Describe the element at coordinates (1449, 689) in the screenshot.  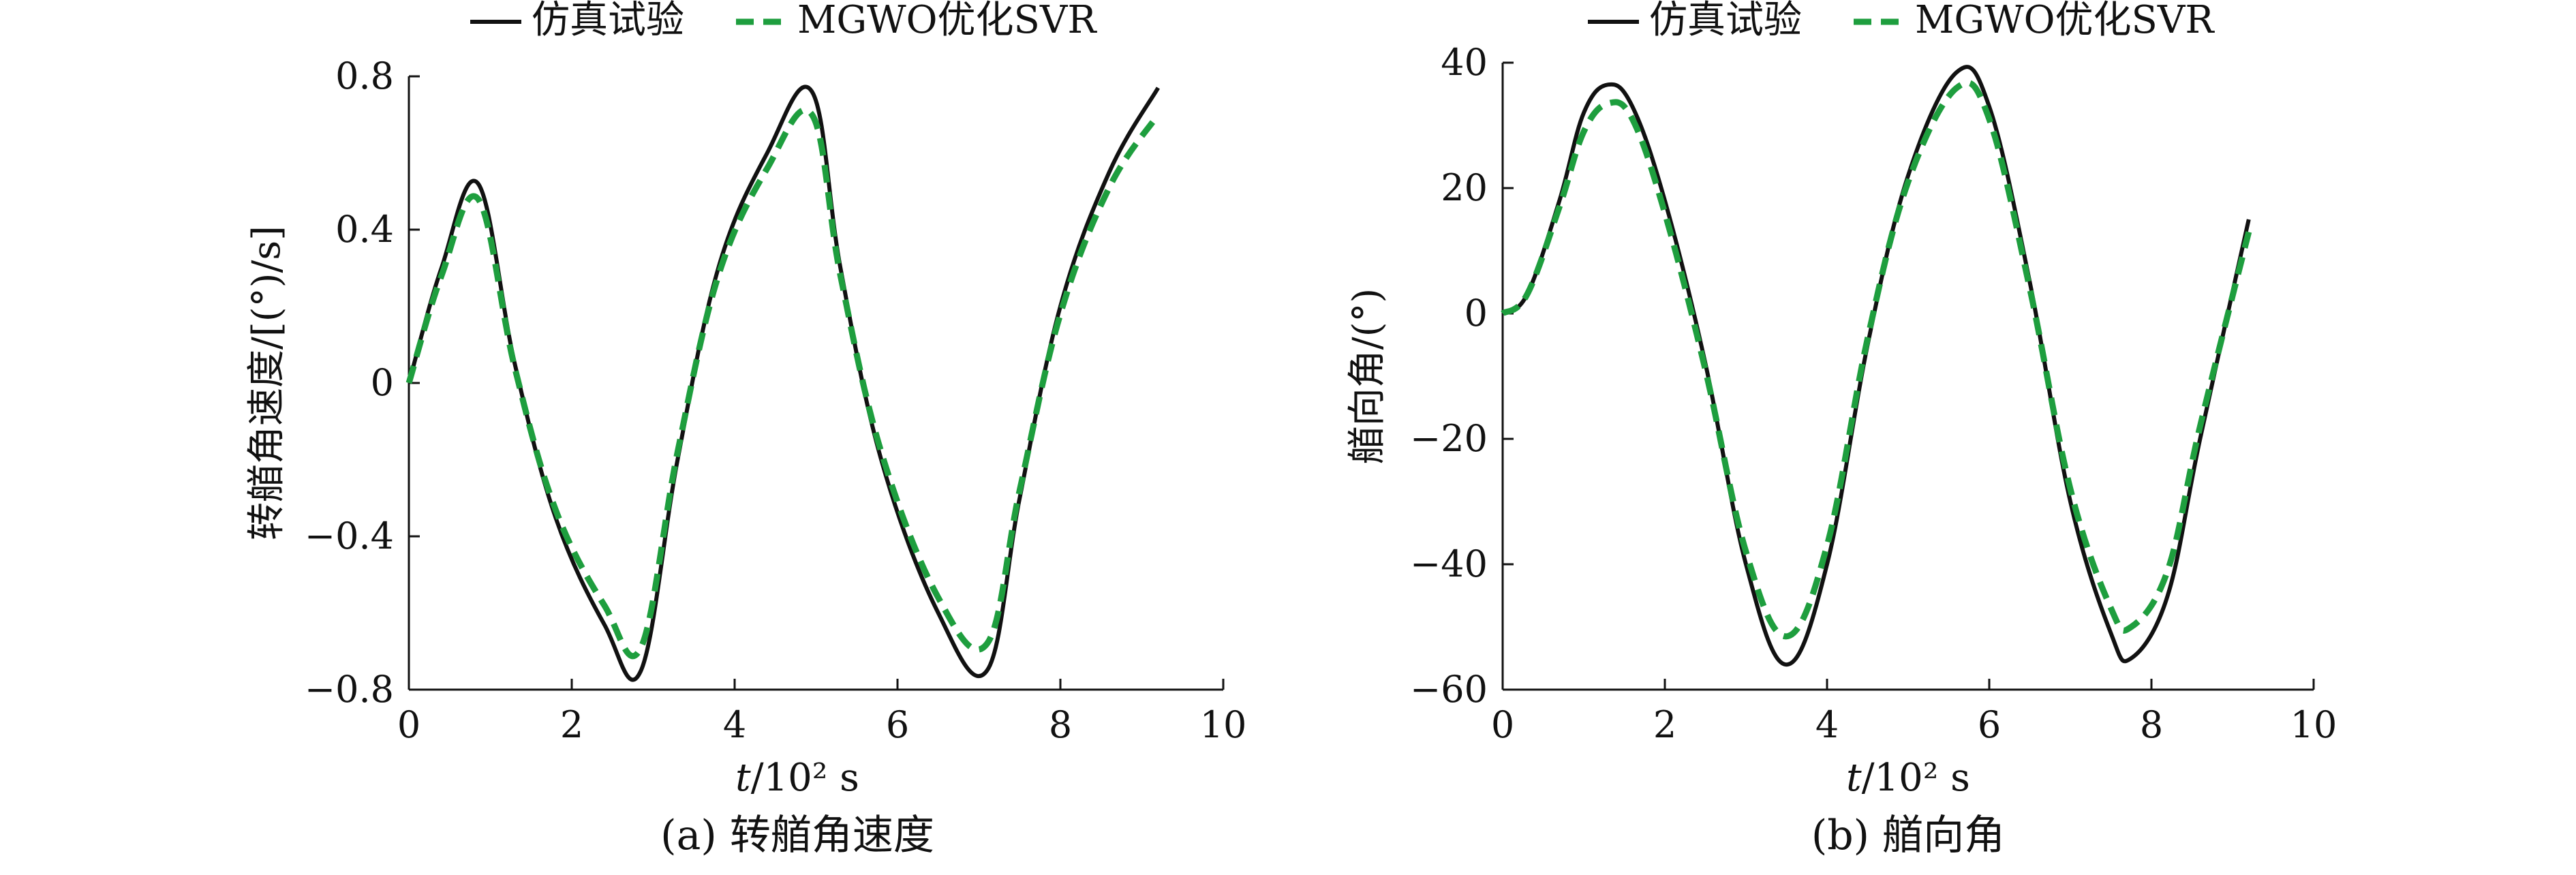
I see `y-tick-label: −60` at that location.